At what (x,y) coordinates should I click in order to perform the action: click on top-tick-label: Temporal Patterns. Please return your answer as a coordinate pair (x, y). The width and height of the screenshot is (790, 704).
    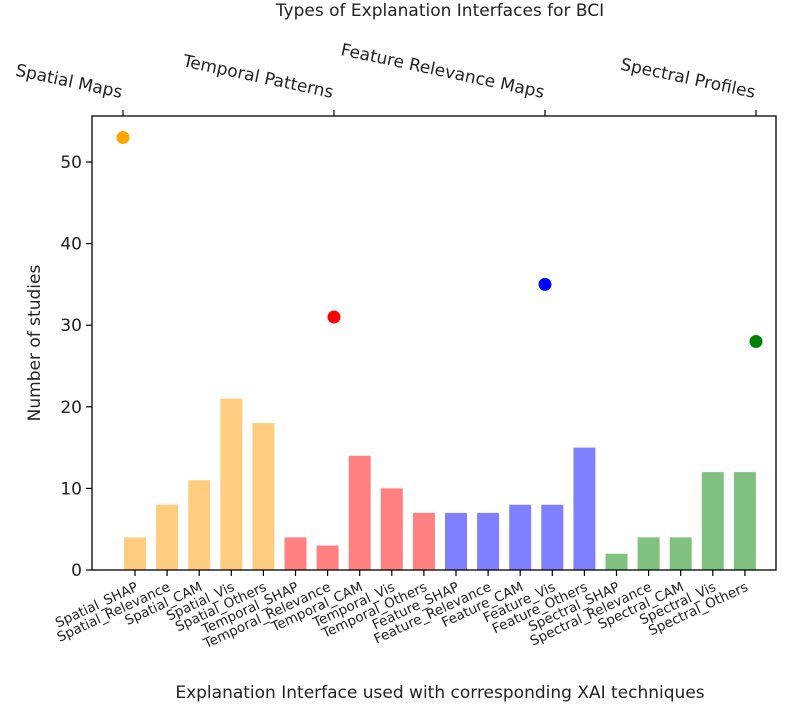
    Looking at the image, I should click on (257, 77).